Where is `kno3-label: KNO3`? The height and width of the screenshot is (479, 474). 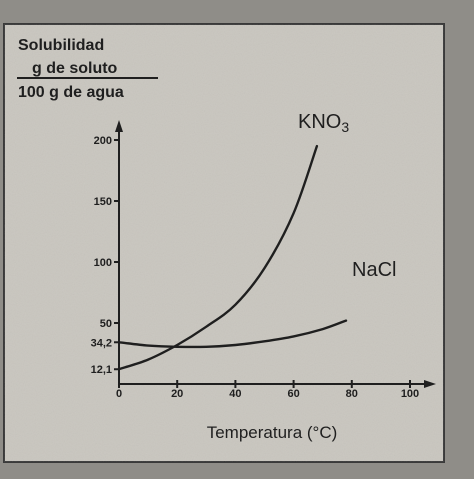 kno3-label: KNO3 is located at coordinates (323, 123).